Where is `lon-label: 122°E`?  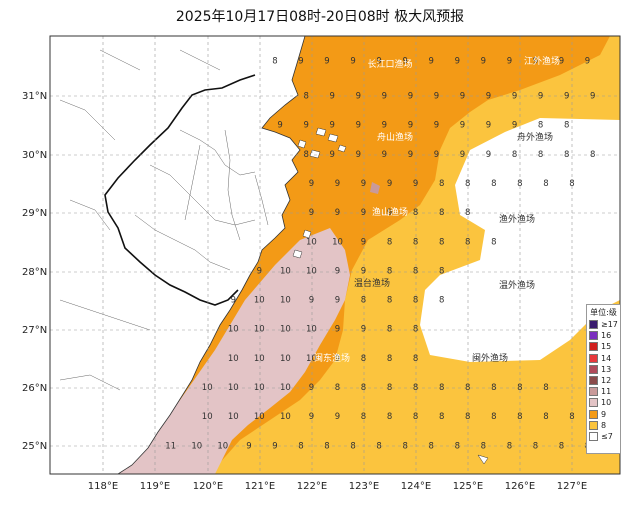
lon-label: 122°E is located at coordinates (312, 486).